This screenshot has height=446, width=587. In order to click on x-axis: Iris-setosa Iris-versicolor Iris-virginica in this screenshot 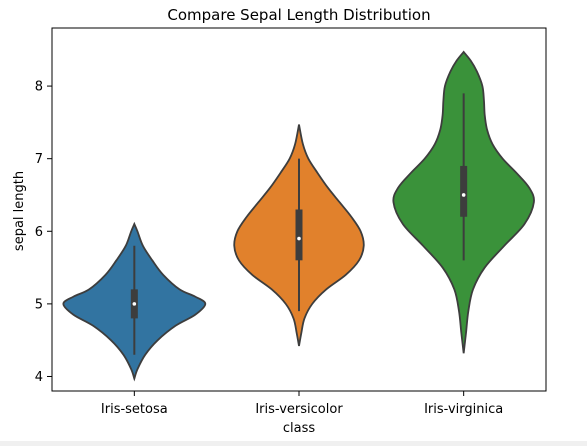, I will do `click(302, 404)`.